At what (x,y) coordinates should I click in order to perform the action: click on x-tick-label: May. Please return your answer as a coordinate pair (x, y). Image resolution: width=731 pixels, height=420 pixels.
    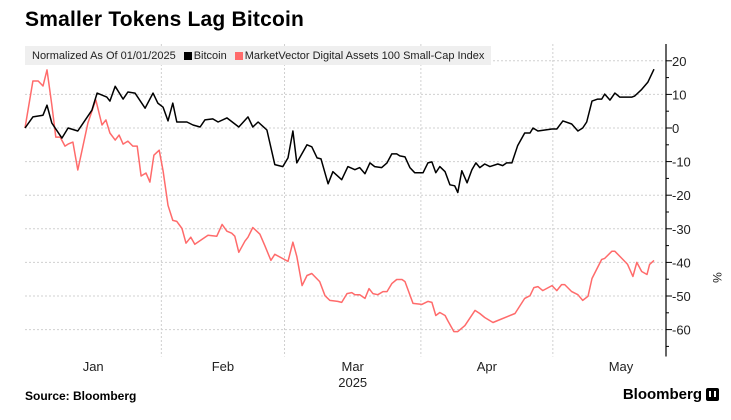
    Looking at the image, I should click on (621, 366).